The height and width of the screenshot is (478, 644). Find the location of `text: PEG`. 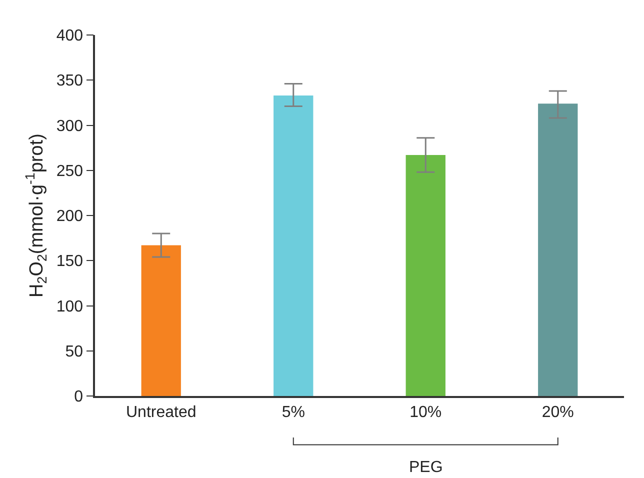

text: PEG is located at coordinates (426, 467).